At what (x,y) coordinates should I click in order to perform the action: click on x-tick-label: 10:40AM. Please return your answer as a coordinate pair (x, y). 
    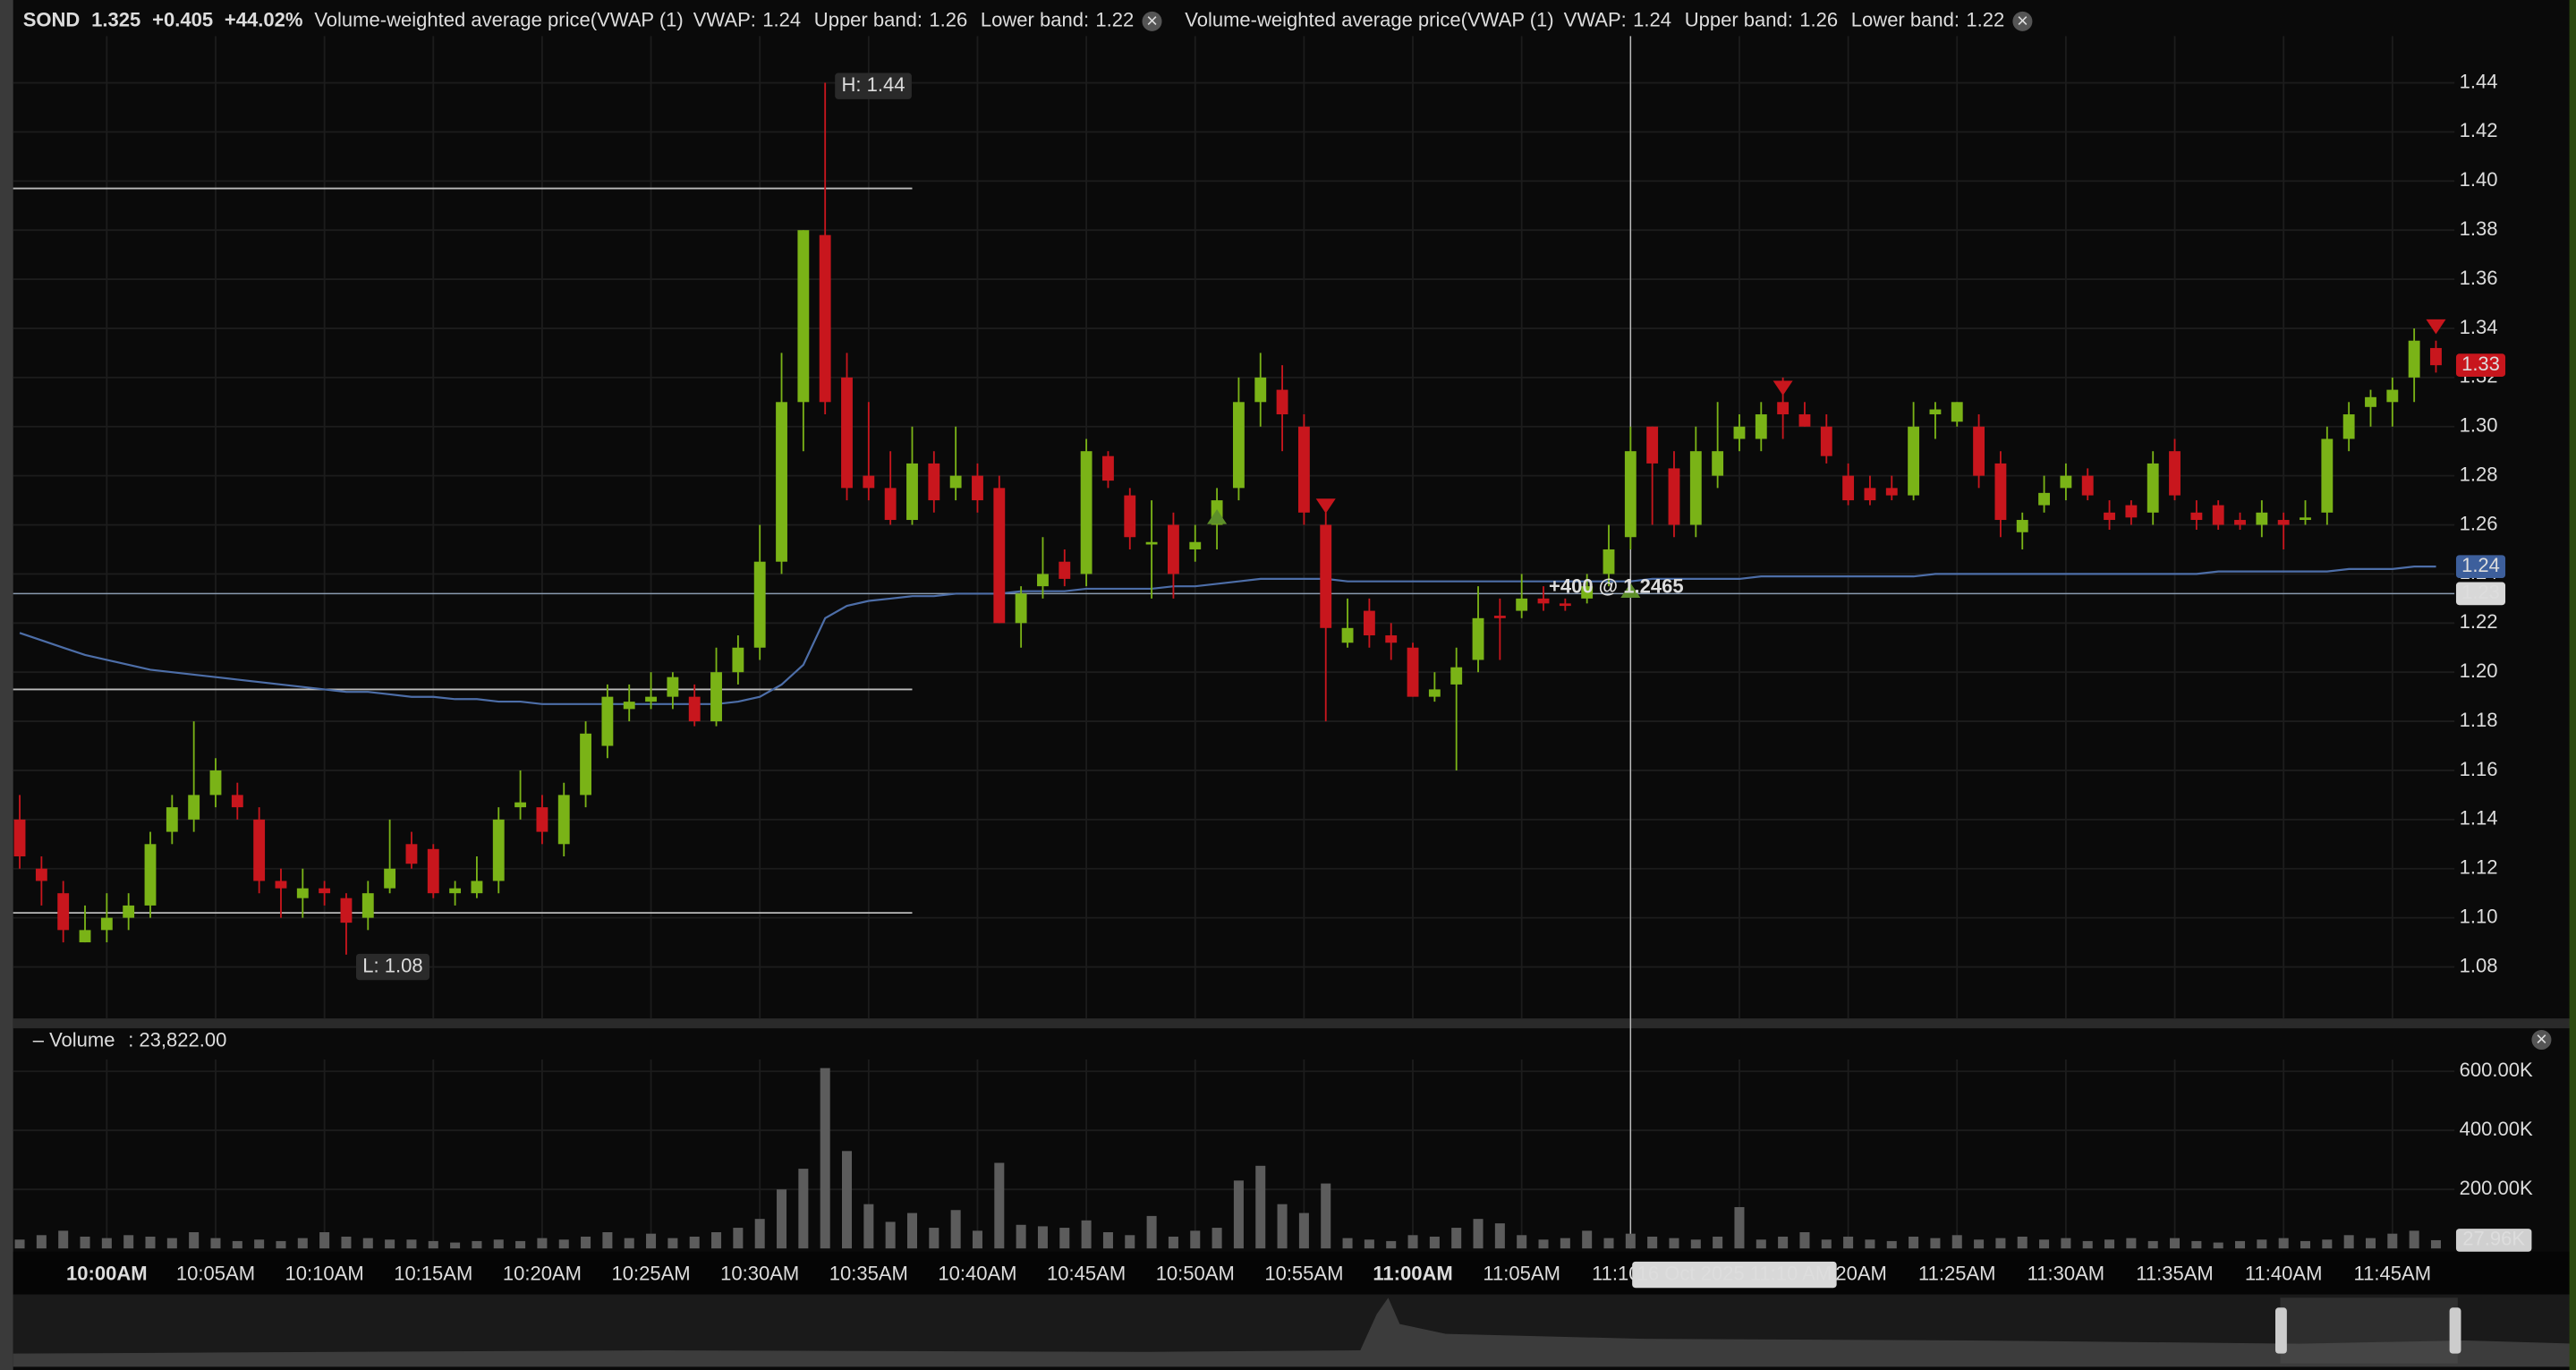
    Looking at the image, I should click on (977, 1273).